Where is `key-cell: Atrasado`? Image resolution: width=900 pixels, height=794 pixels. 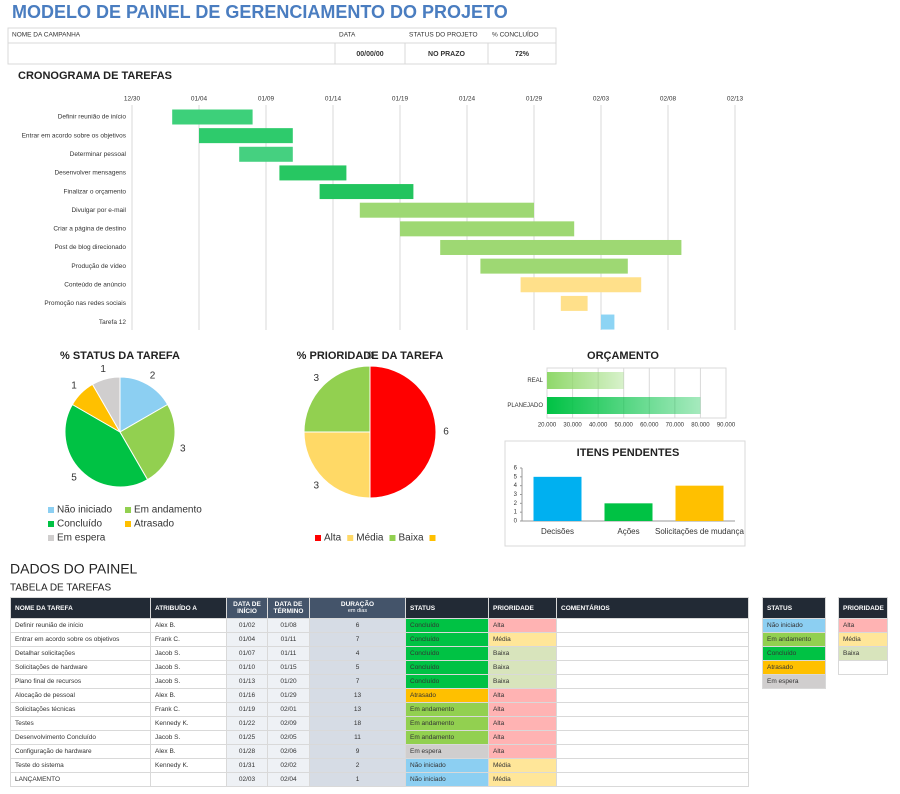
key-cell: Atrasado is located at coordinates (794, 667).